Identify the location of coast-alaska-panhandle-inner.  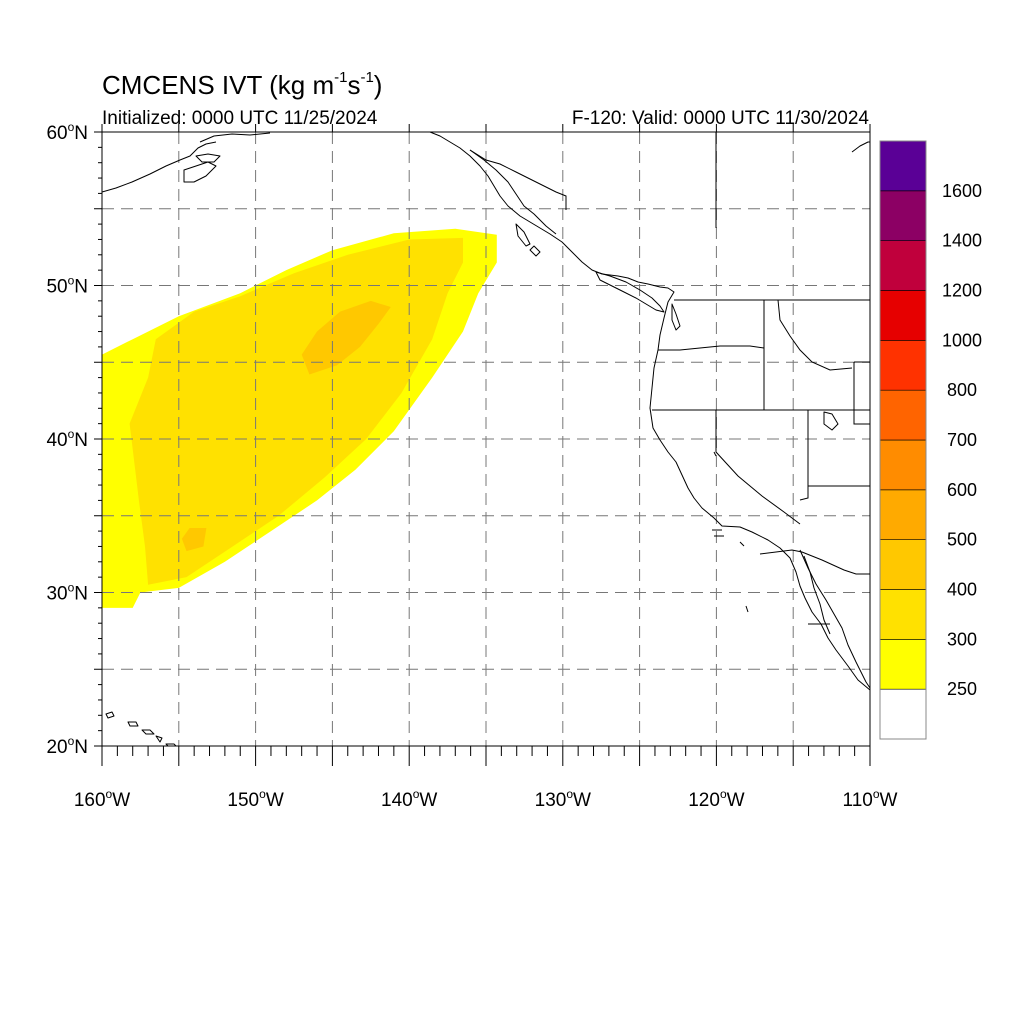
(513, 192).